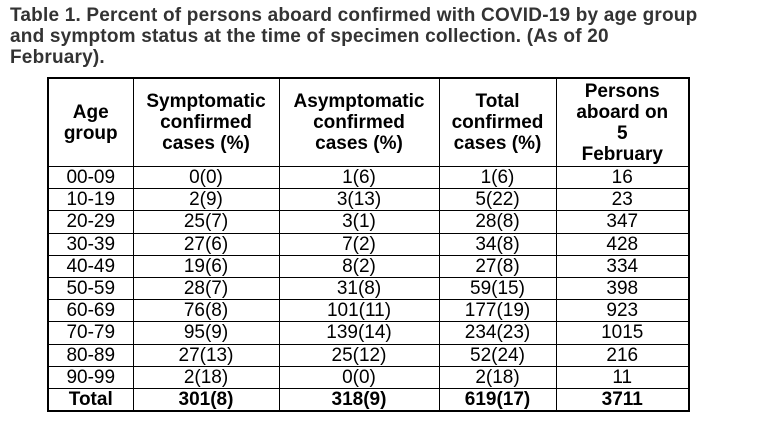 This screenshot has width=772, height=447. Describe the element at coordinates (359, 399) in the screenshot. I see `total-cell-asymptomatic: 318(9)` at that location.